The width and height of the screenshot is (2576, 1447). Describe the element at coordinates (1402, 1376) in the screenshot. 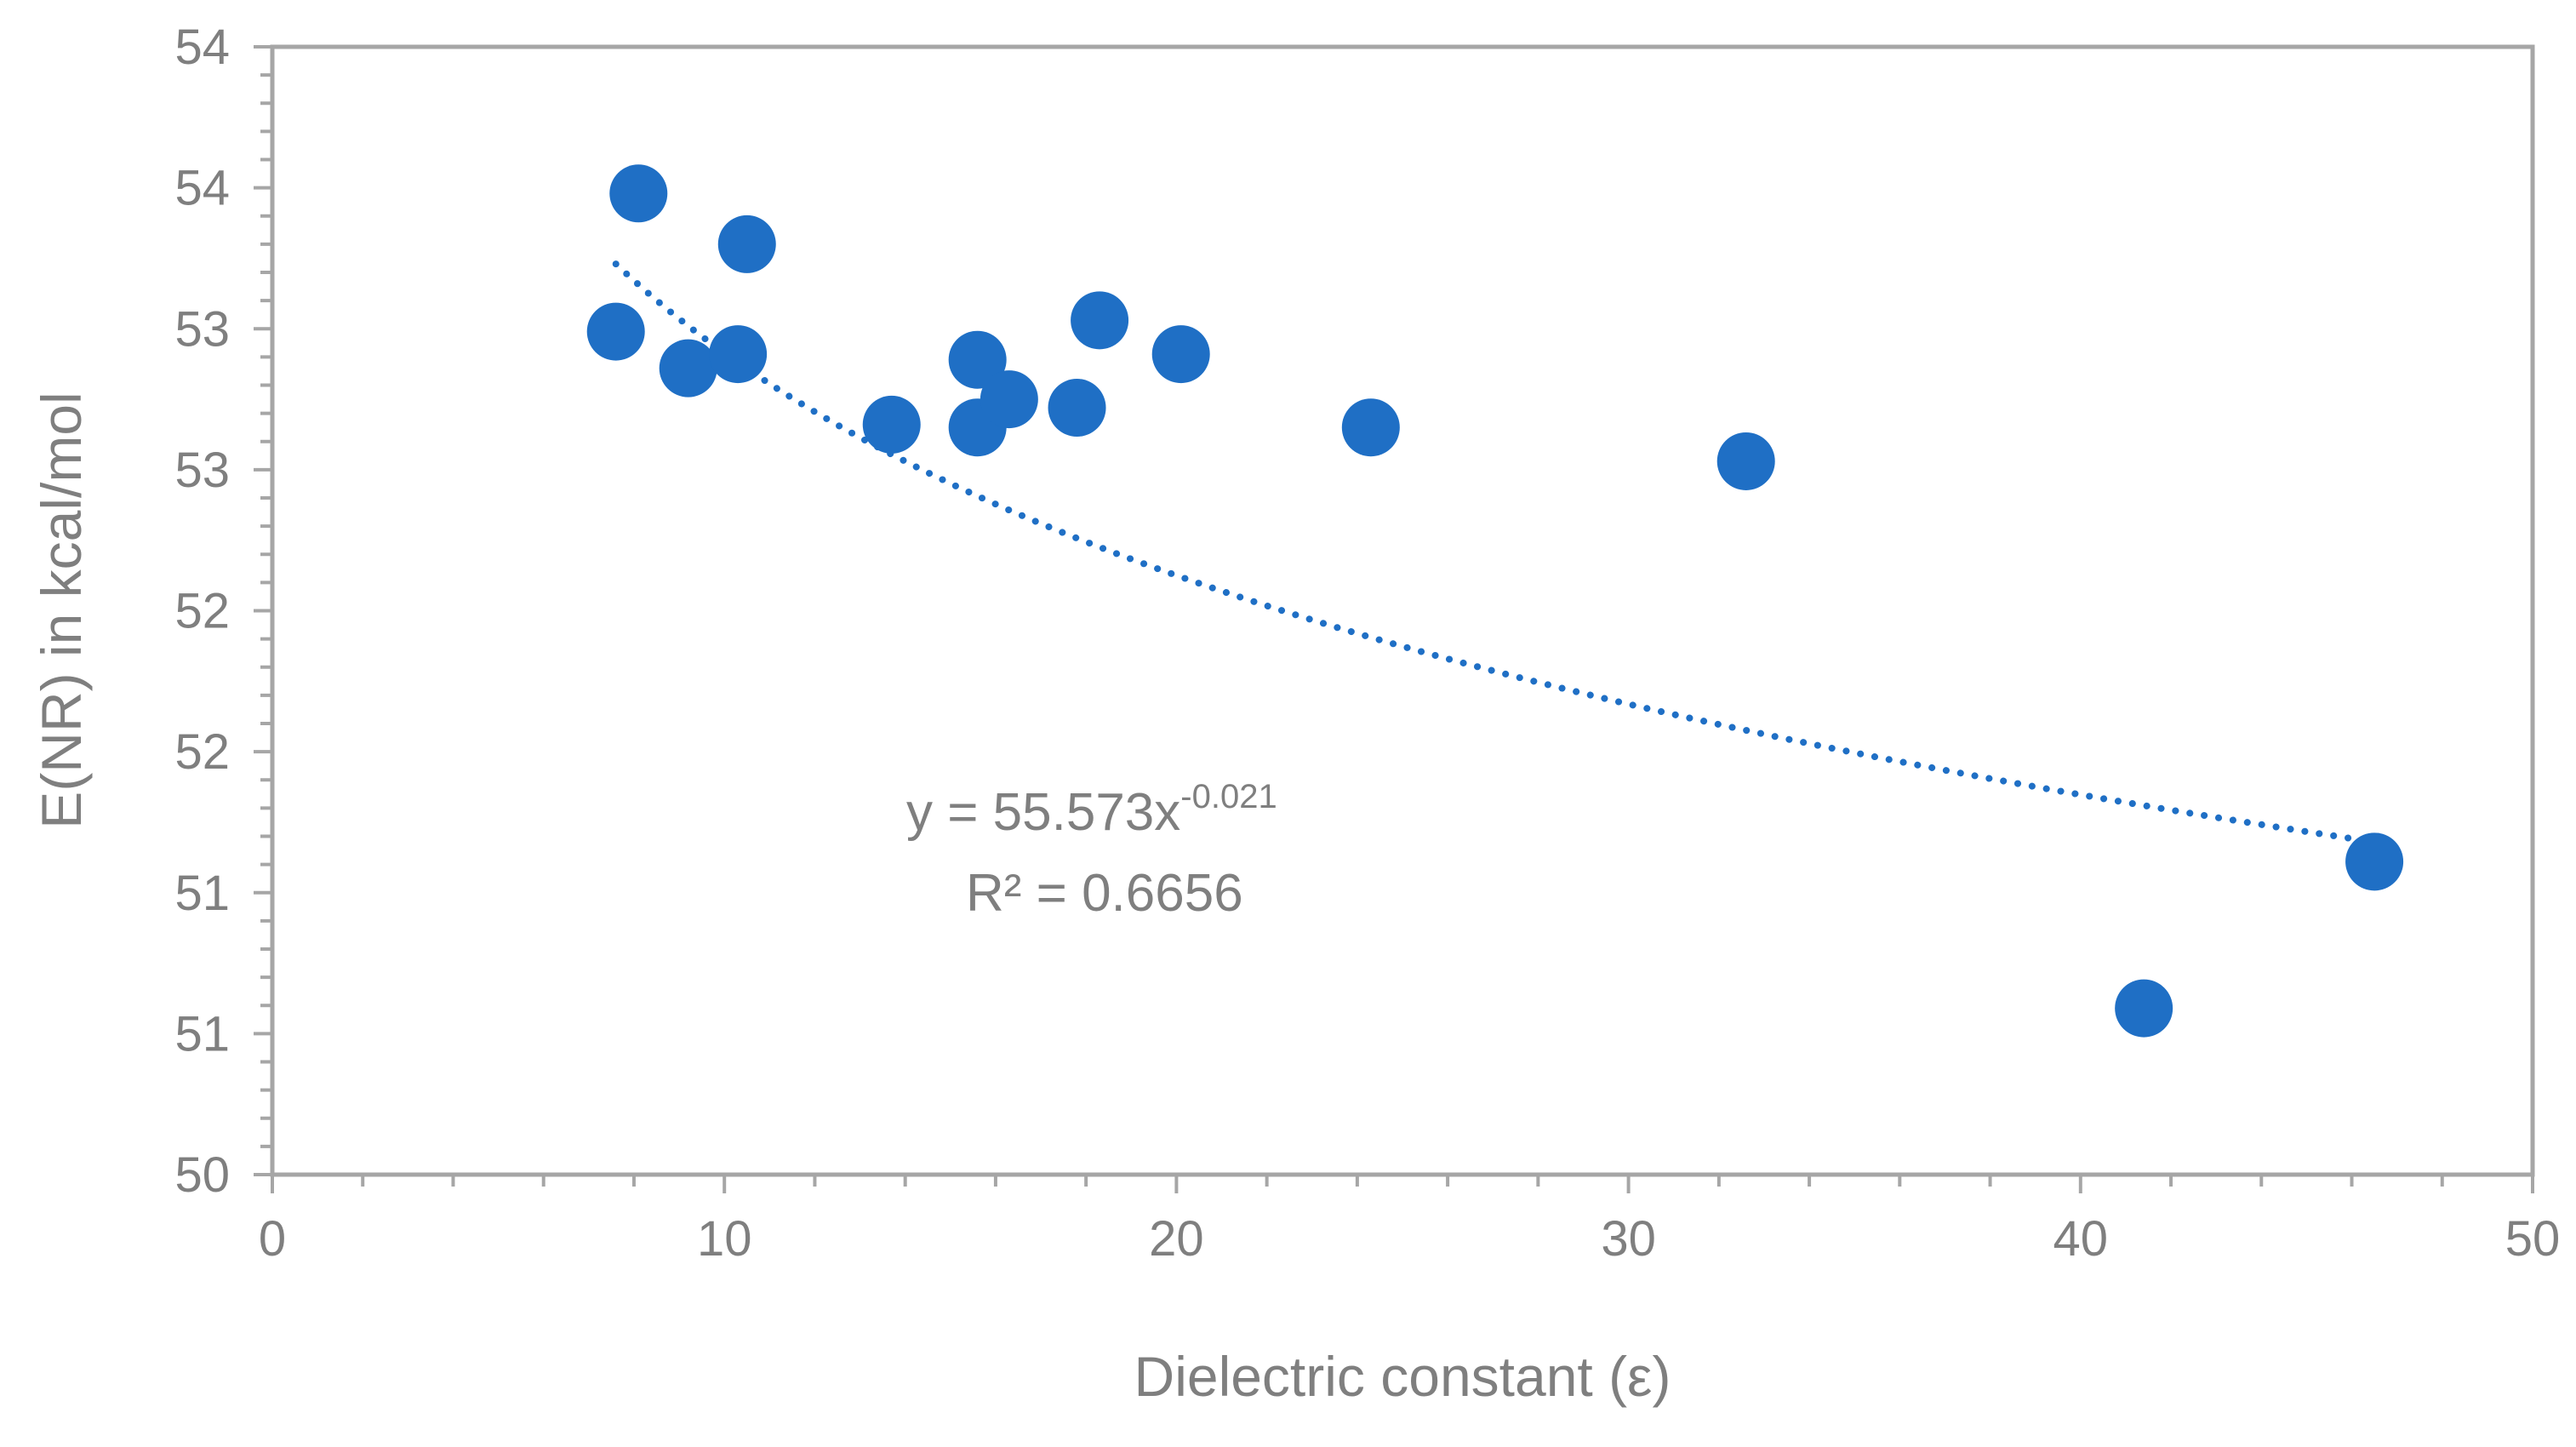

I see `x-axis-title: Dielectric constant (ε)` at that location.